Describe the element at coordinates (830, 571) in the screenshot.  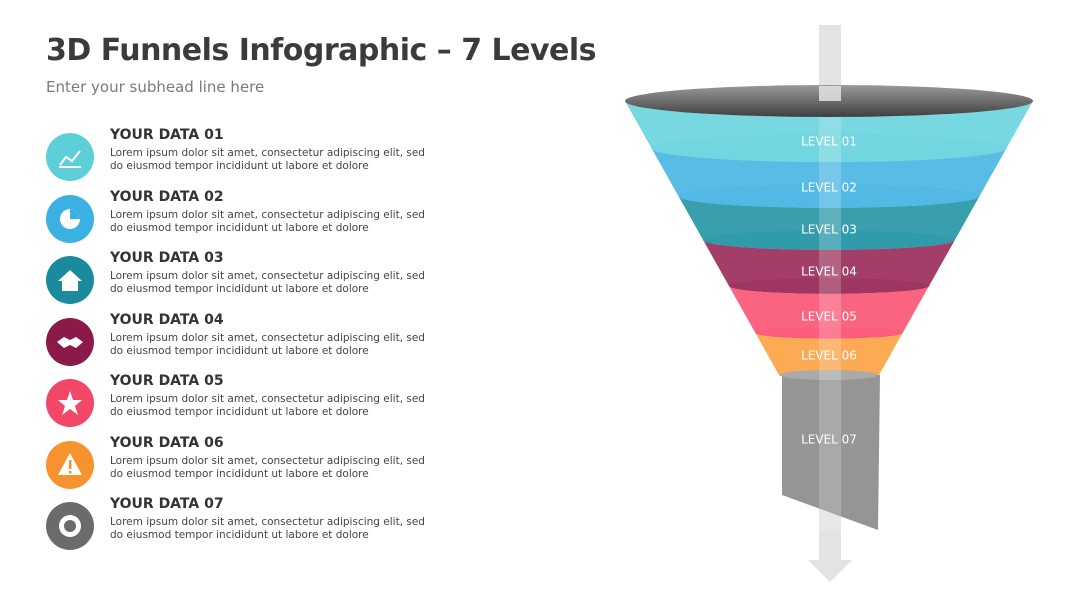
I see `arrow-head` at that location.